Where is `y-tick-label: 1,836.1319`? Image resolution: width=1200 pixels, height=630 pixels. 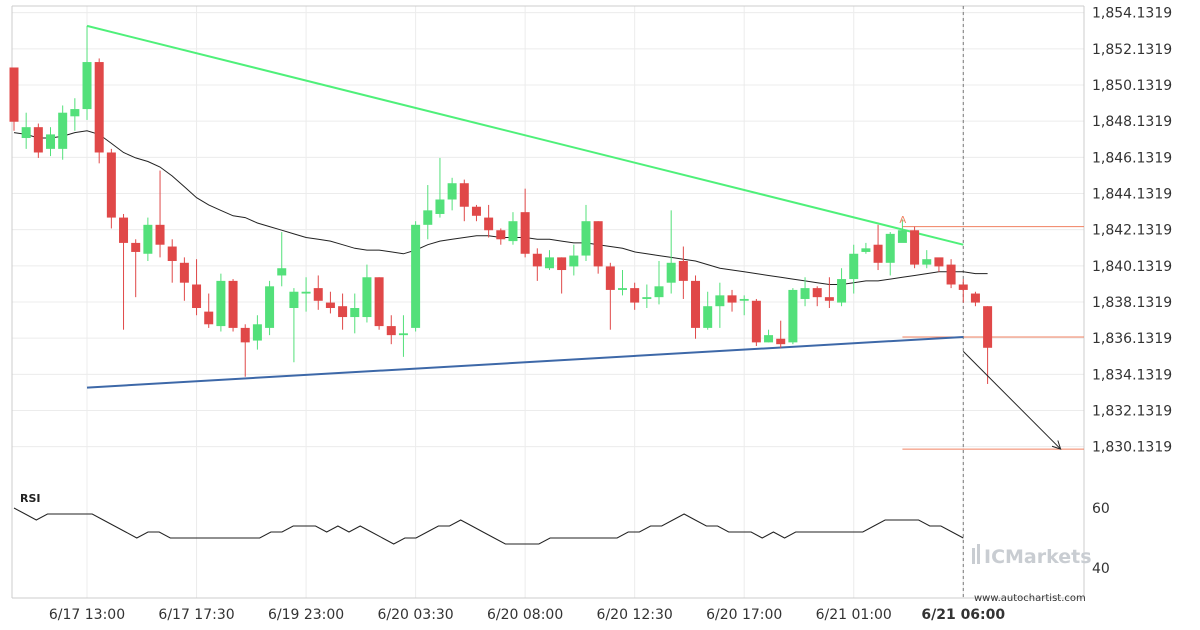
y-tick-label: 1,836.1319 is located at coordinates (1132, 339).